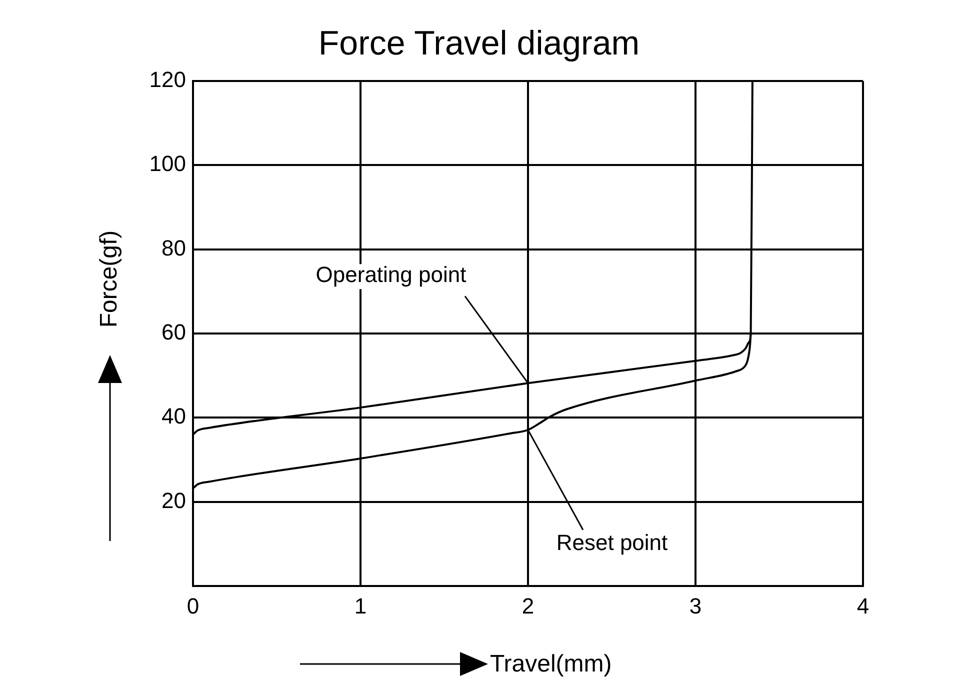 The width and height of the screenshot is (960, 700). Describe the element at coordinates (479, 43) in the screenshot. I see `chart-title: Force Travel diagram` at that location.